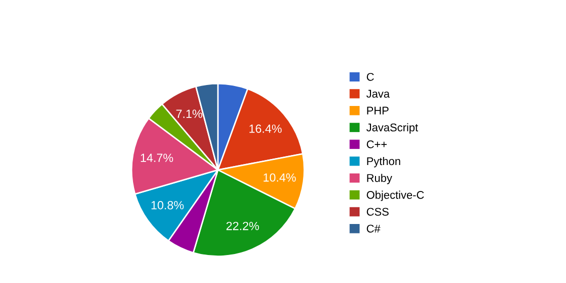  I want to click on data-label: 16.4%, so click(265, 128).